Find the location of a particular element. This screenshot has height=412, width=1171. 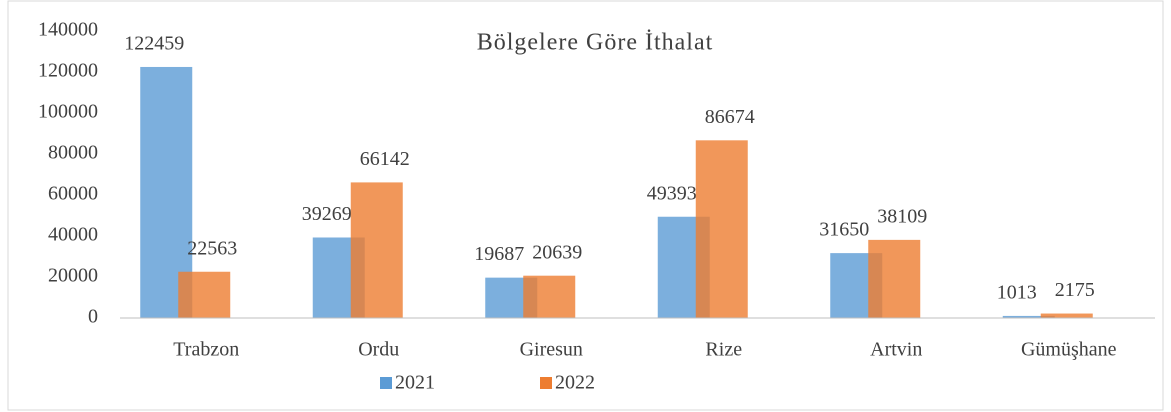

y-tick-label: 20000 is located at coordinates (73, 276).